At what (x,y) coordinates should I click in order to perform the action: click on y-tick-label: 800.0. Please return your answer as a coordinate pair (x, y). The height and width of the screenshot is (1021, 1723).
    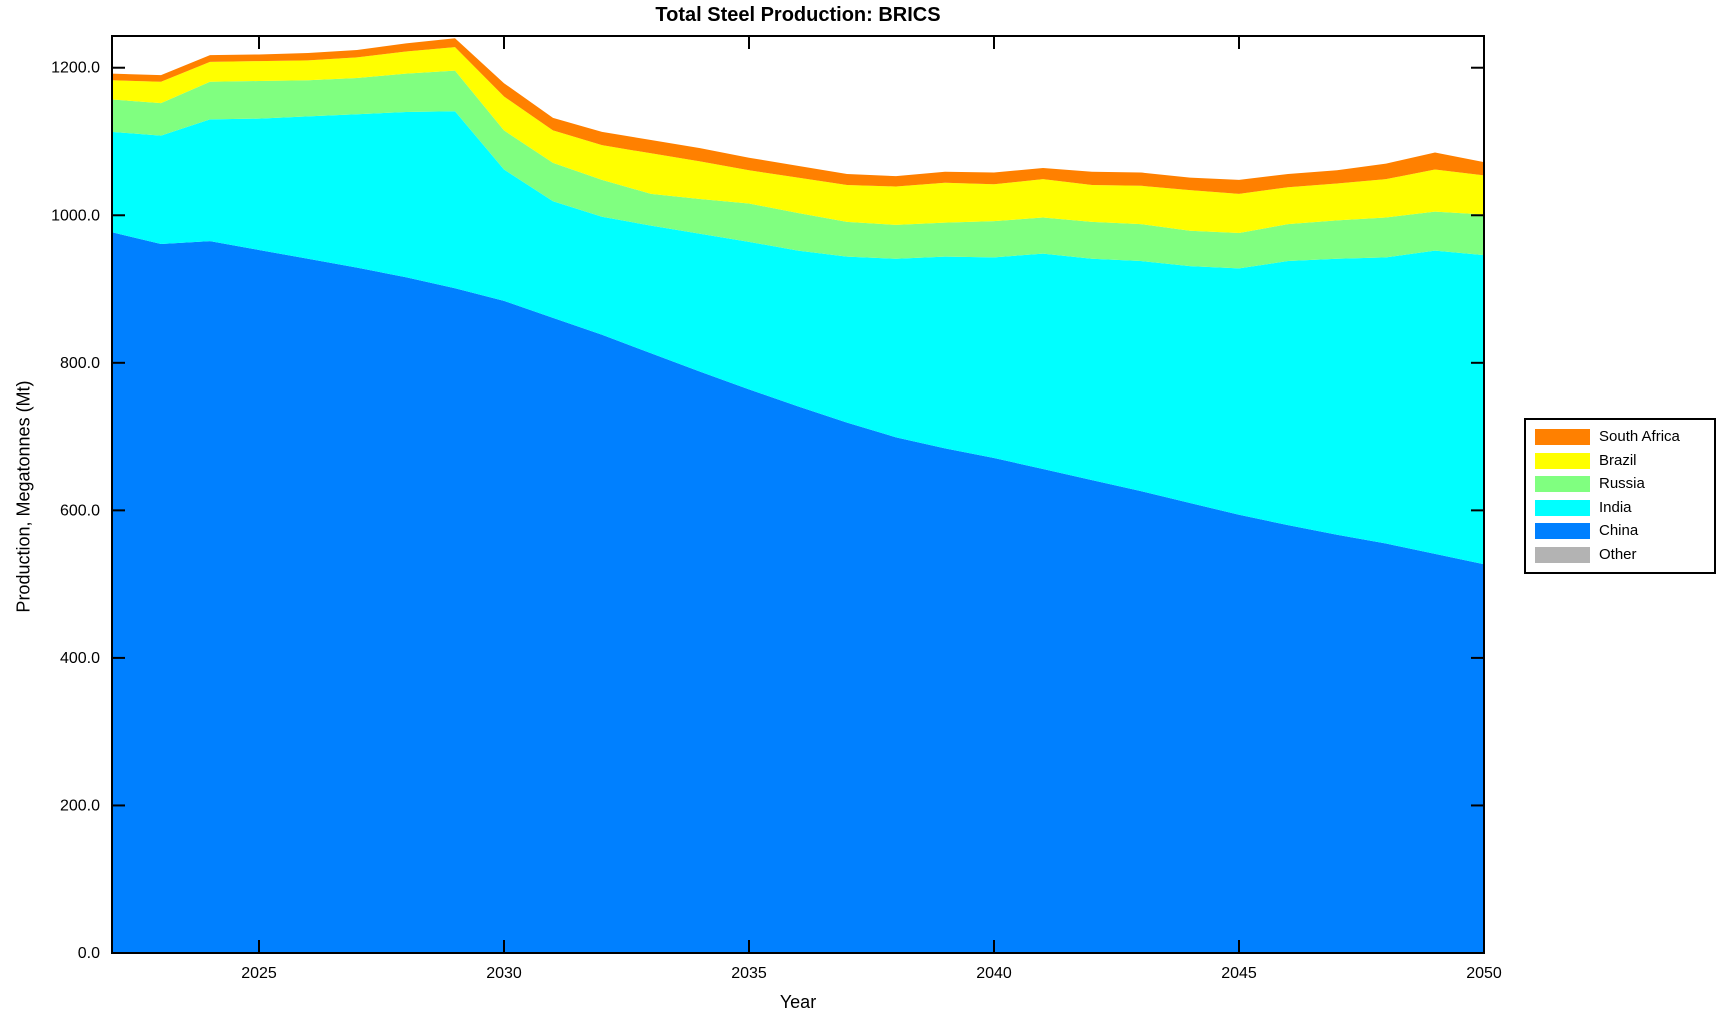
    Looking at the image, I should click on (80, 363).